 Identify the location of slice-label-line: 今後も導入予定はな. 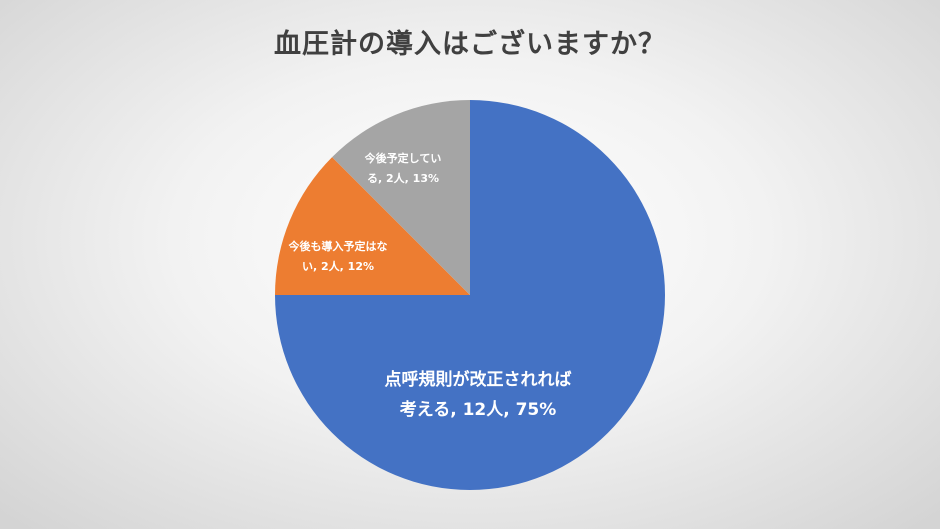
(338, 246).